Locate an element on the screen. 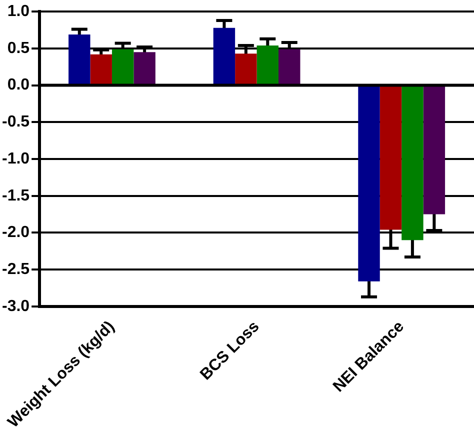 This screenshot has width=474, height=435. y-tick-label: -2.0 is located at coordinates (16, 233).